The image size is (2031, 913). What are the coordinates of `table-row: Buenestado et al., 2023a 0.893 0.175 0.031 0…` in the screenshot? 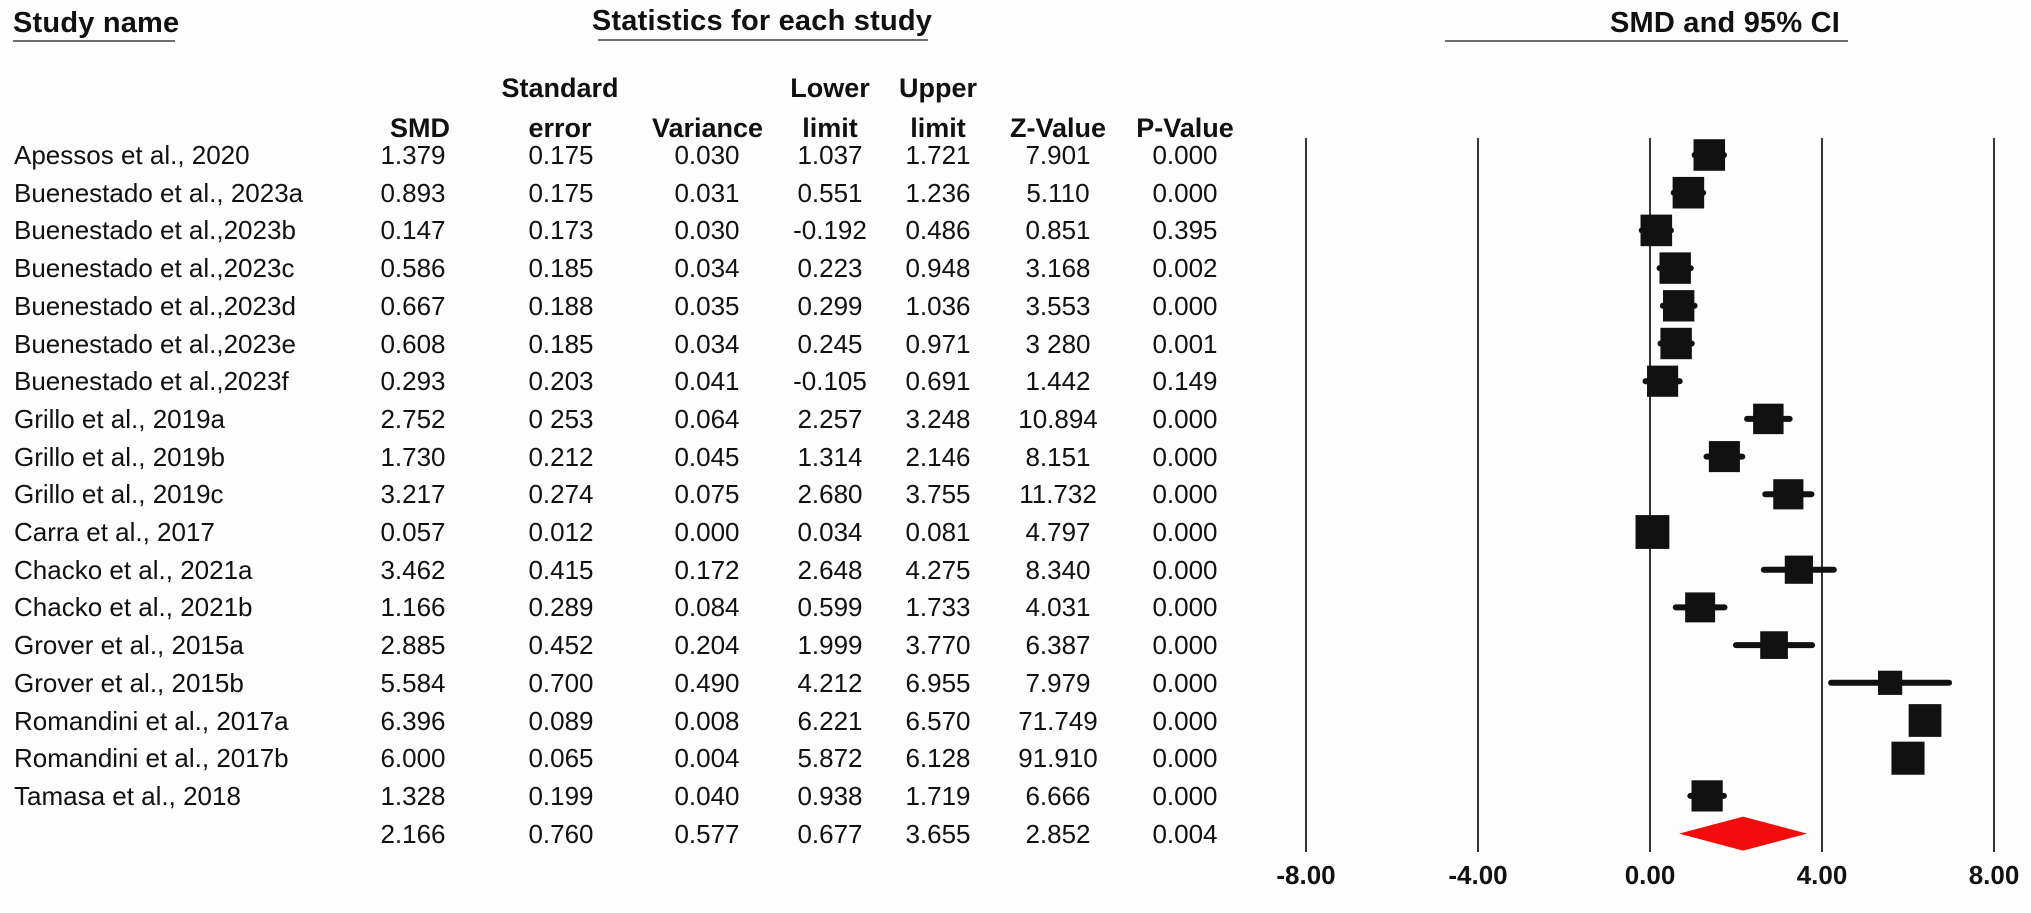 It's located at (625, 193).